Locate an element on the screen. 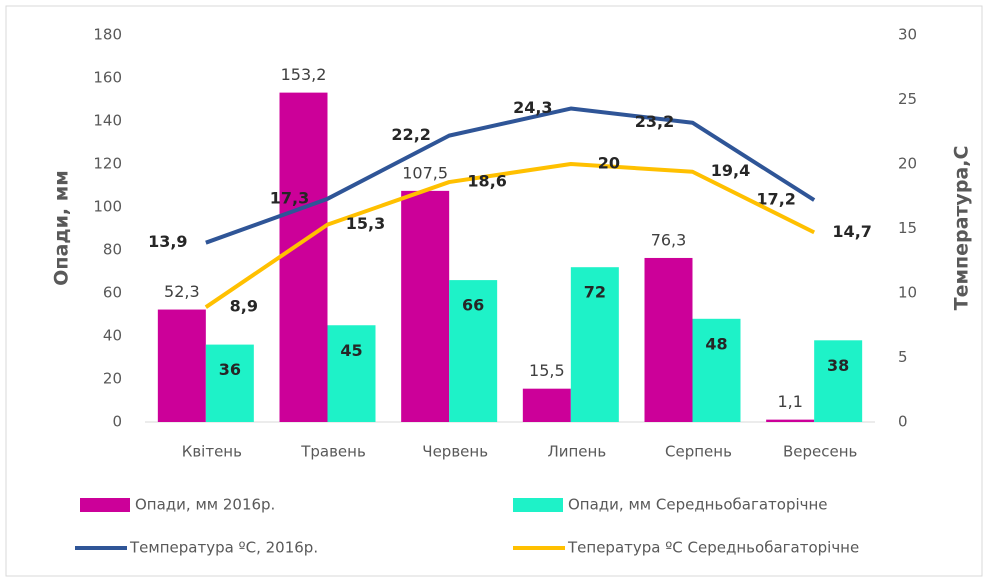 The height and width of the screenshot is (583, 990). data-label: 48 is located at coordinates (716, 343).